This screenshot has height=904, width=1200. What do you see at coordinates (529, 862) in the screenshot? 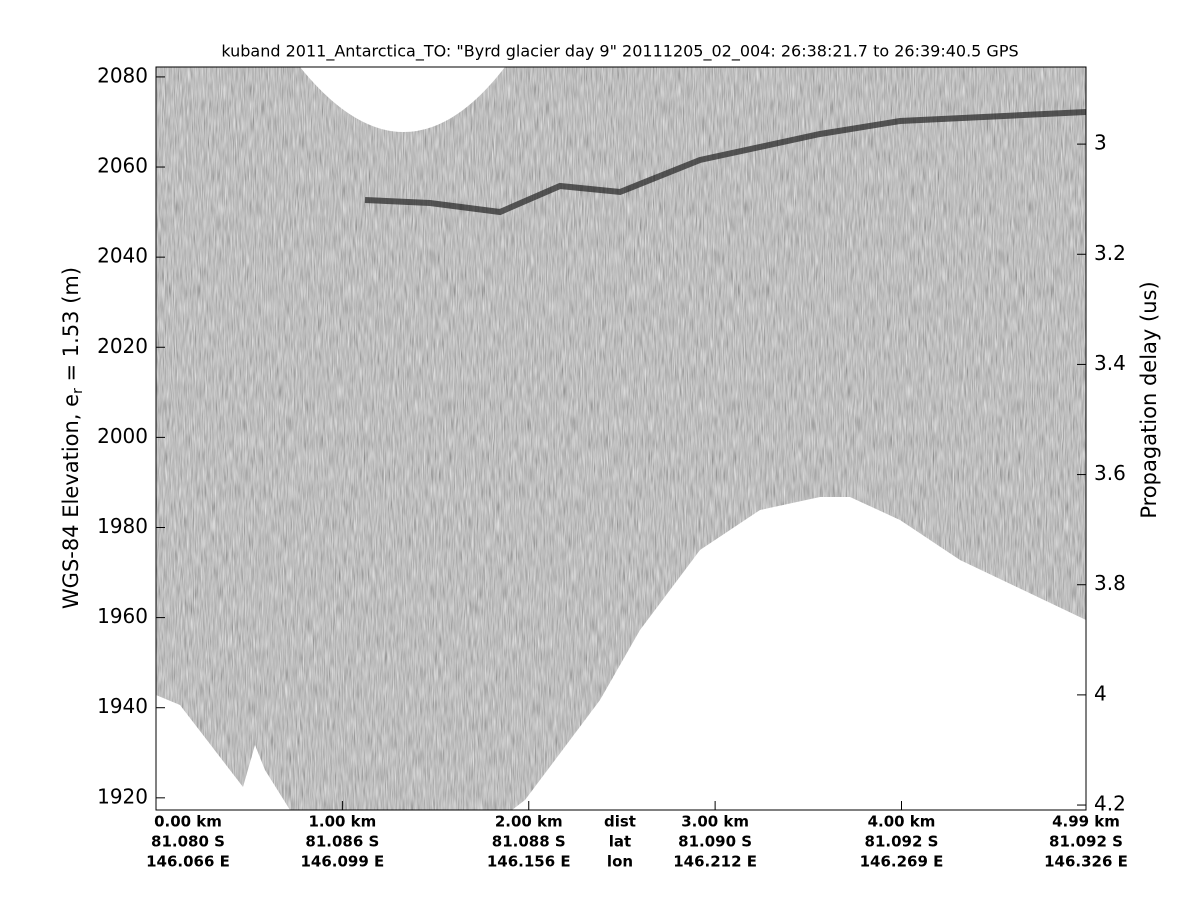
I see `lon-label: 146.156 E` at bounding box center [529, 862].